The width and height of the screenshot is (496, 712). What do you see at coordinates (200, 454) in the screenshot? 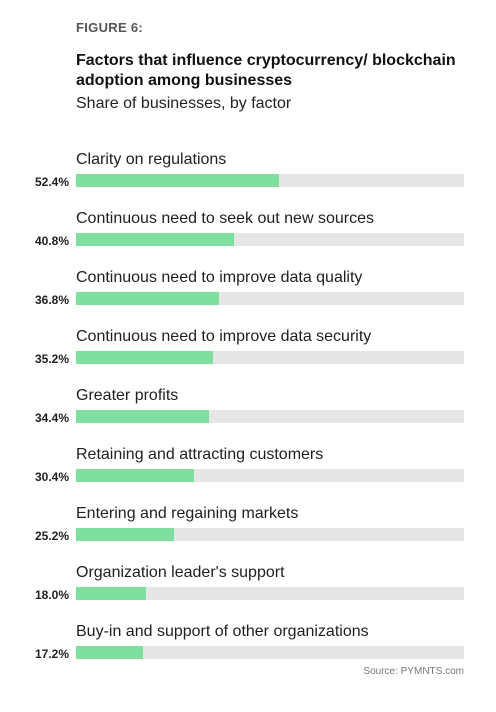
I see `category-label: Retaining and attracting customers` at bounding box center [200, 454].